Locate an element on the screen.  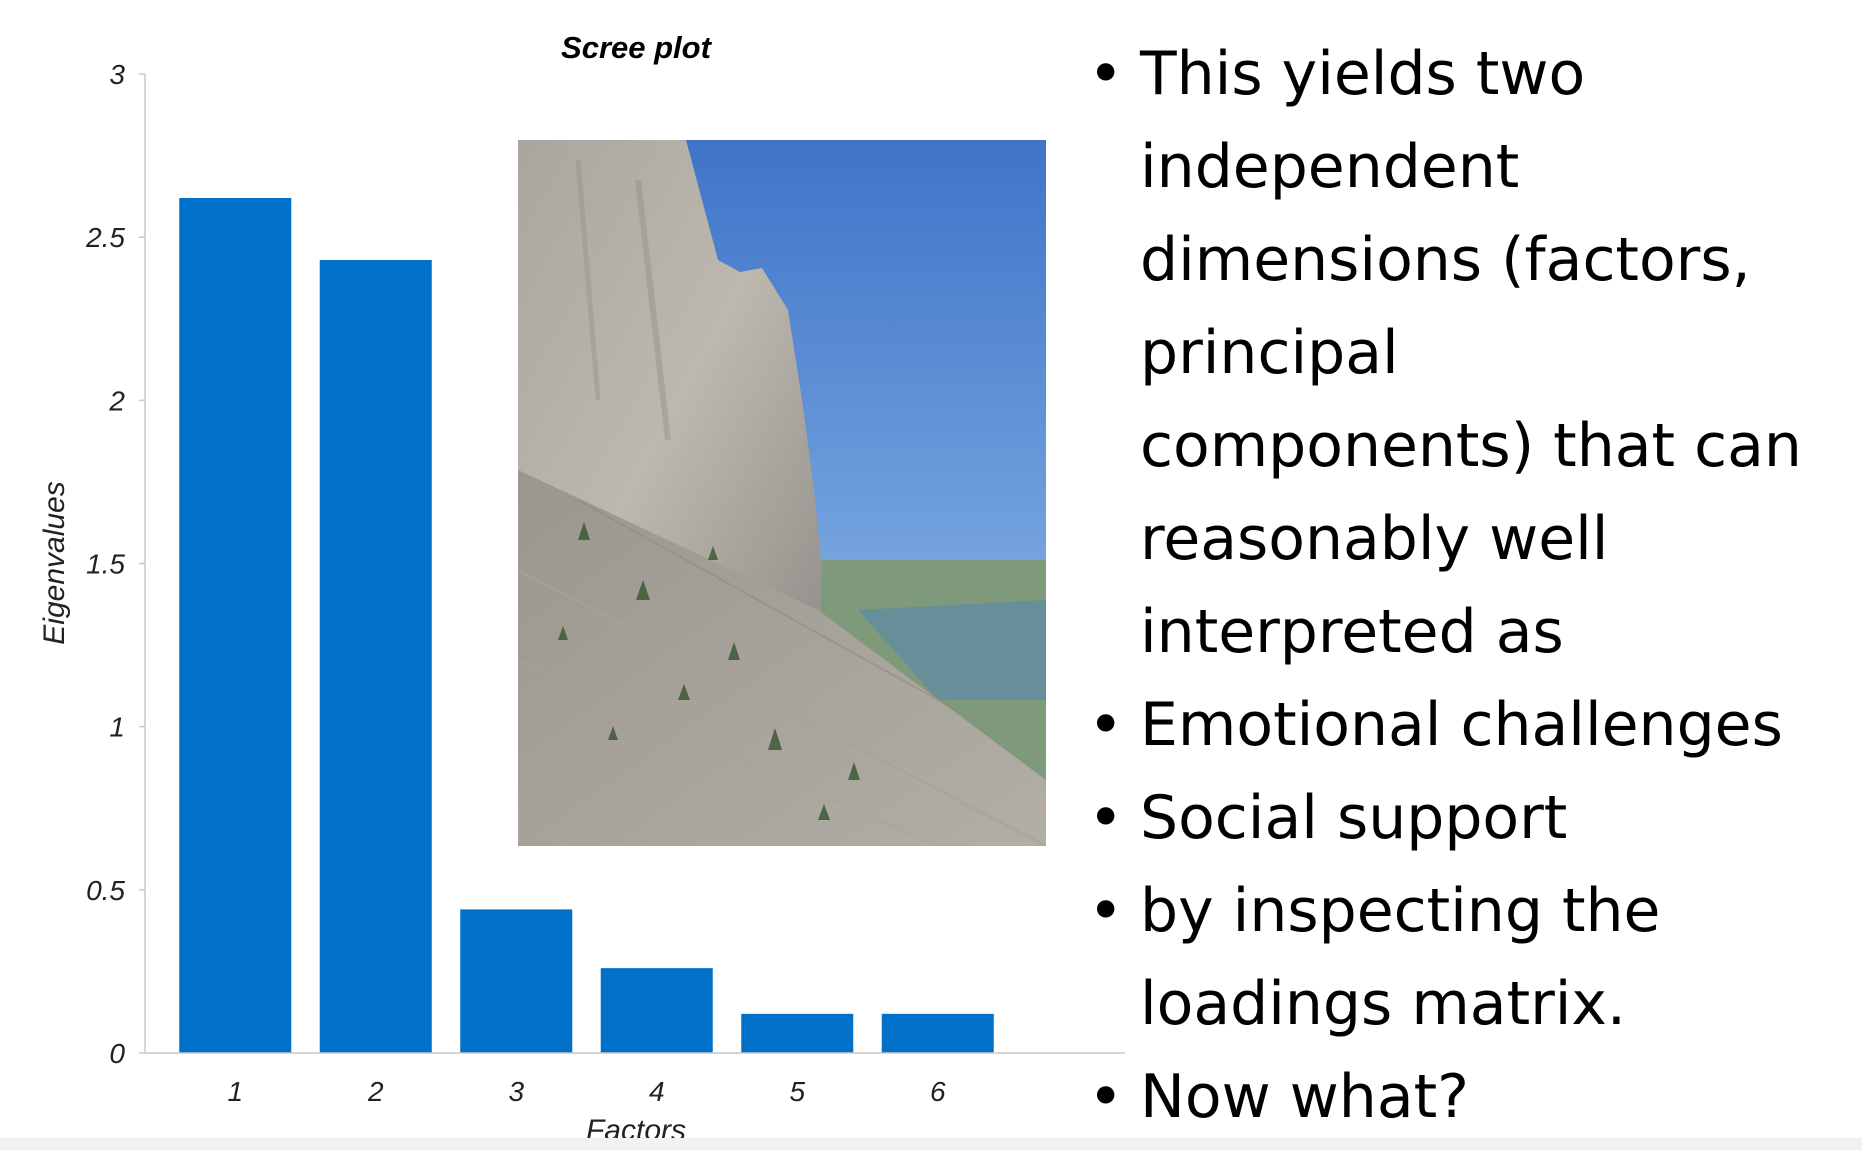
y-tick-label: 3 is located at coordinates (117, 74).